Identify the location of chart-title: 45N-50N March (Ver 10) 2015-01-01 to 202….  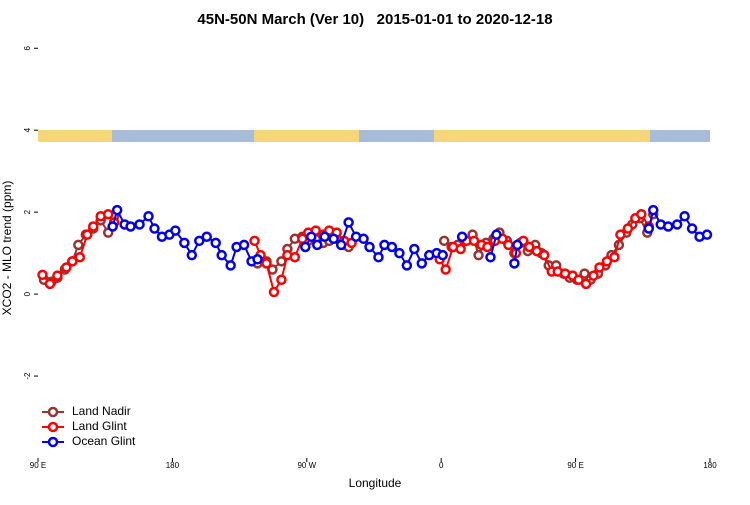
(374, 19).